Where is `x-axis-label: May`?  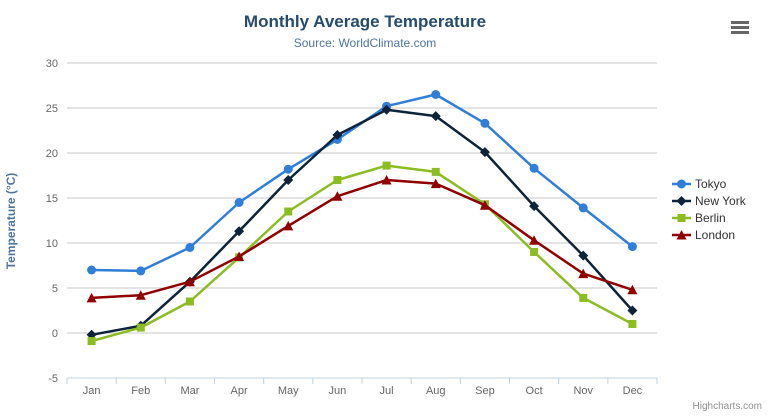
x-axis-label: May is located at coordinates (288, 391).